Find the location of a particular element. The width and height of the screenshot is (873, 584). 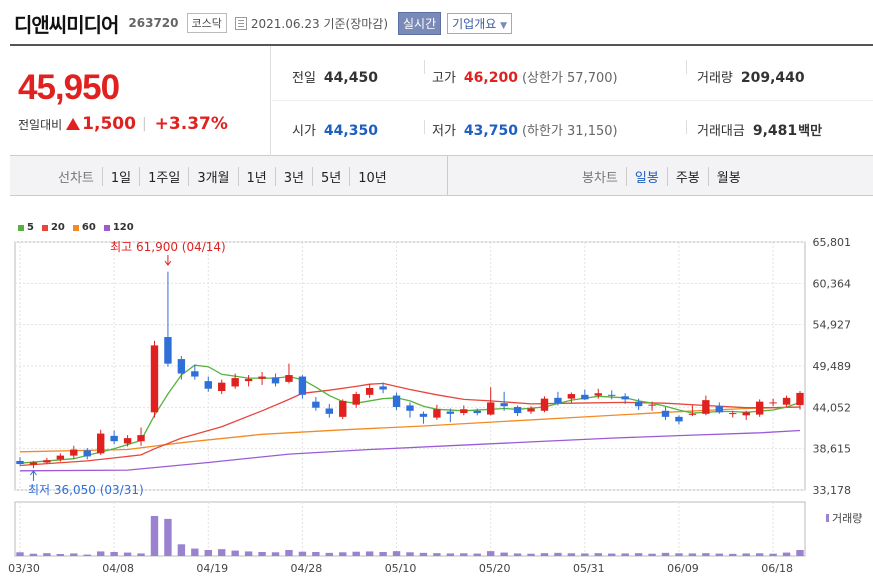

lower-limit: (하한가 31,150) is located at coordinates (569, 131).